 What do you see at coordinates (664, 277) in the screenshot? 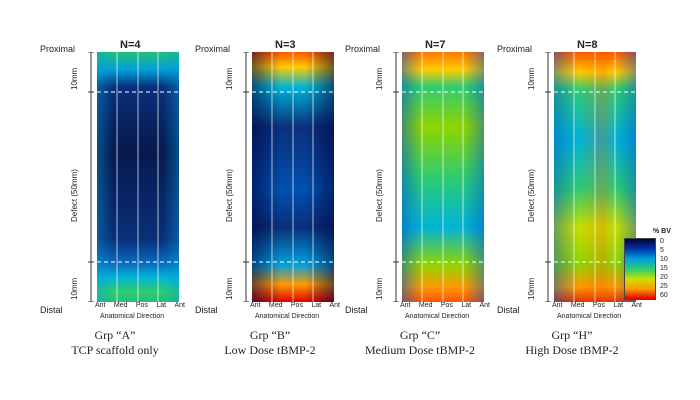
I see `legend-label-20: 20` at bounding box center [664, 277].